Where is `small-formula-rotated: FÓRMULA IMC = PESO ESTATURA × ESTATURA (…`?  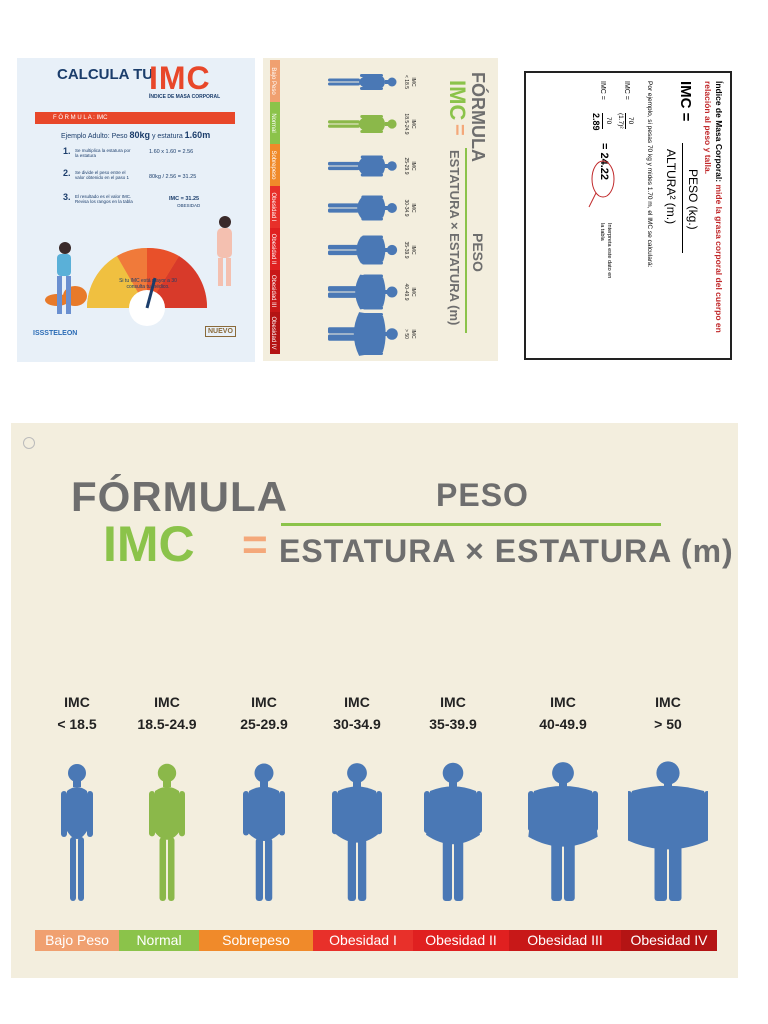
small-formula-rotated: FÓRMULA IMC = PESO ESTATURA × ESTATURA (… is located at coordinates (380, 209).